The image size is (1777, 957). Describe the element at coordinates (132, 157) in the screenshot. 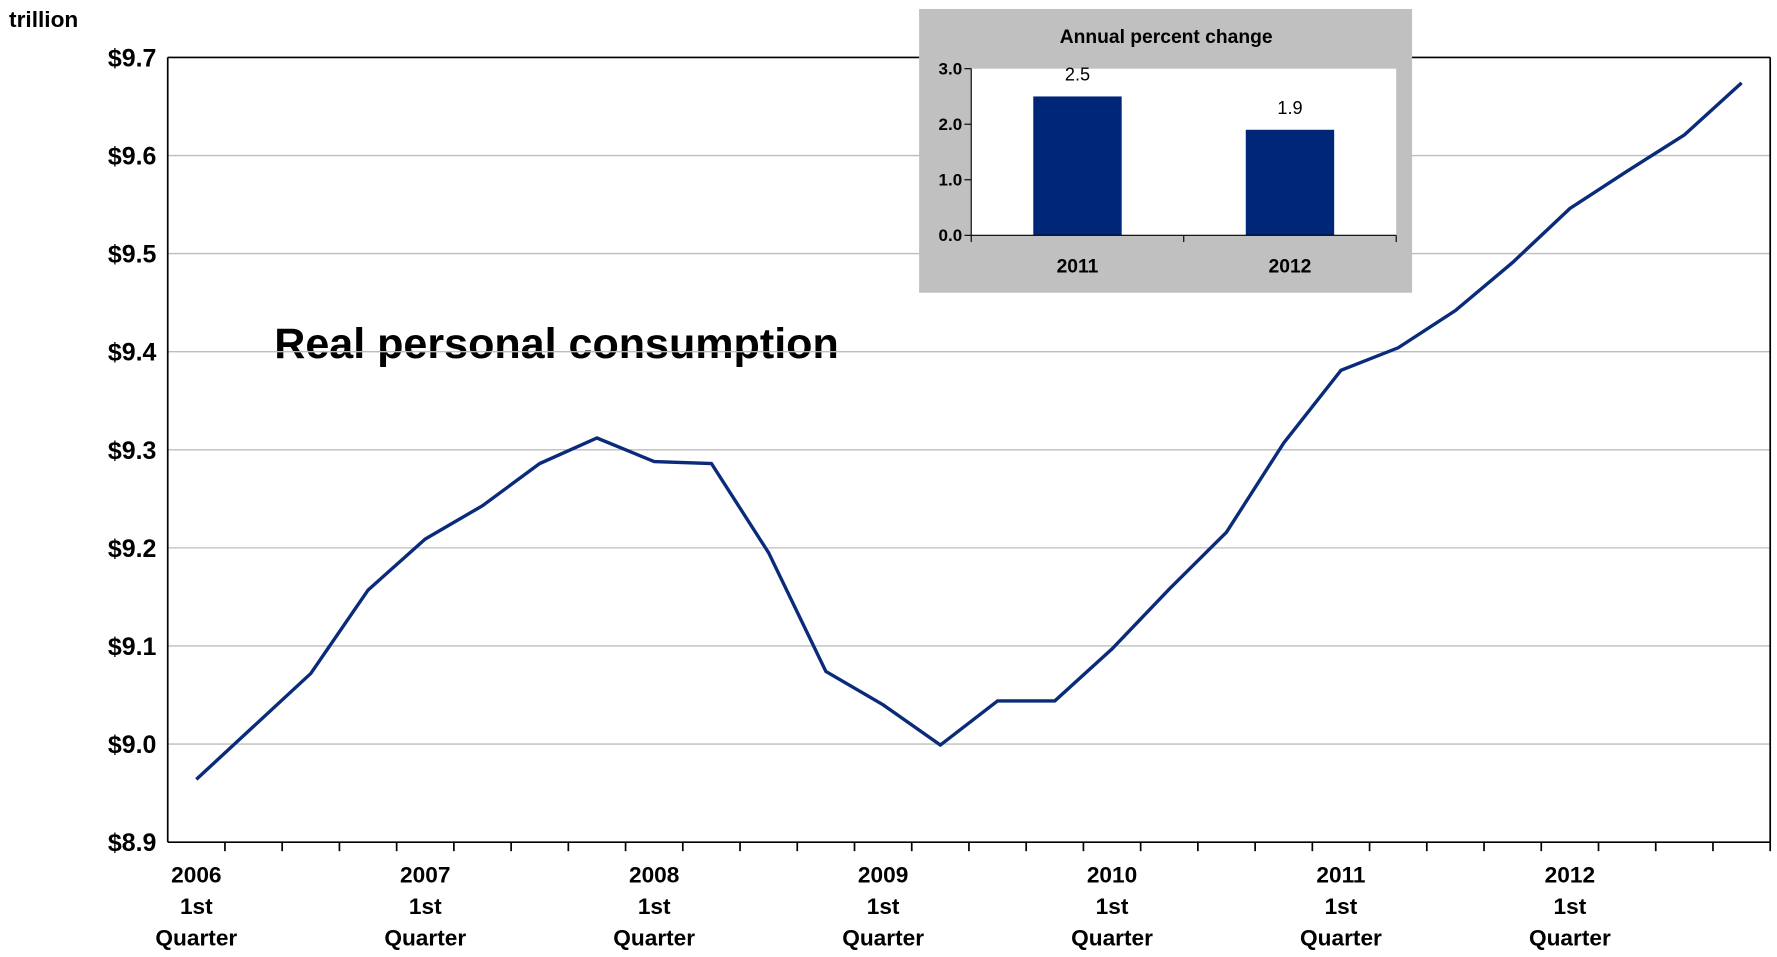

I see `y-tick-label: $9.6` at that location.